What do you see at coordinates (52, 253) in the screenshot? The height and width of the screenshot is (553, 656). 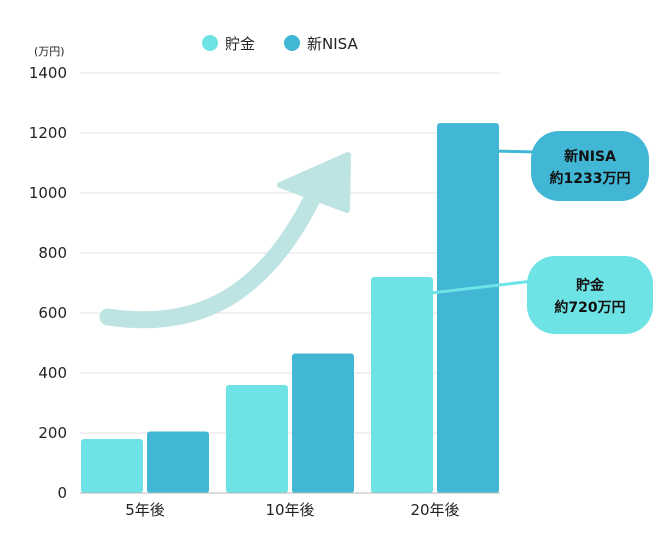 I see `y-tick-label: 800` at bounding box center [52, 253].